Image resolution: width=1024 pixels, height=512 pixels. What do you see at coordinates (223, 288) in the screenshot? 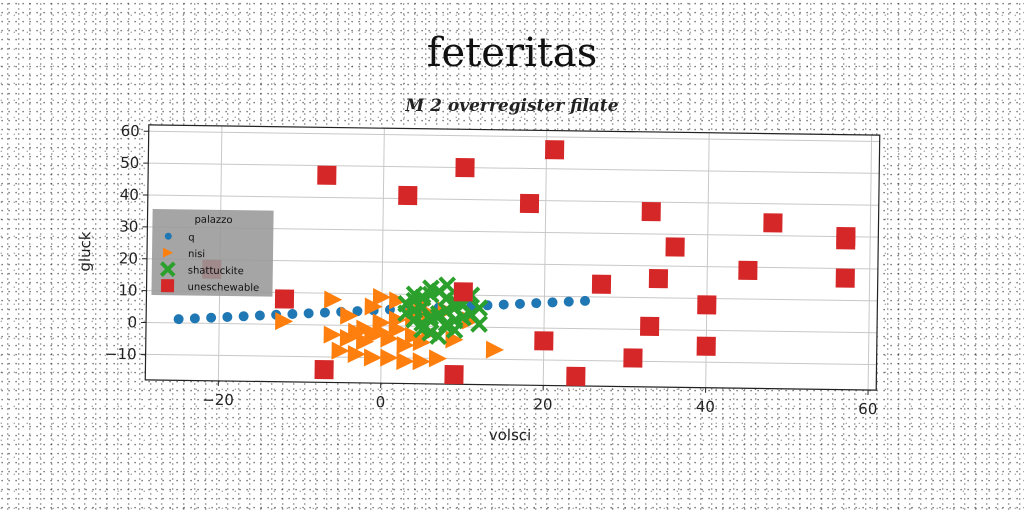
I see `legend-label: uneschewable` at bounding box center [223, 288].